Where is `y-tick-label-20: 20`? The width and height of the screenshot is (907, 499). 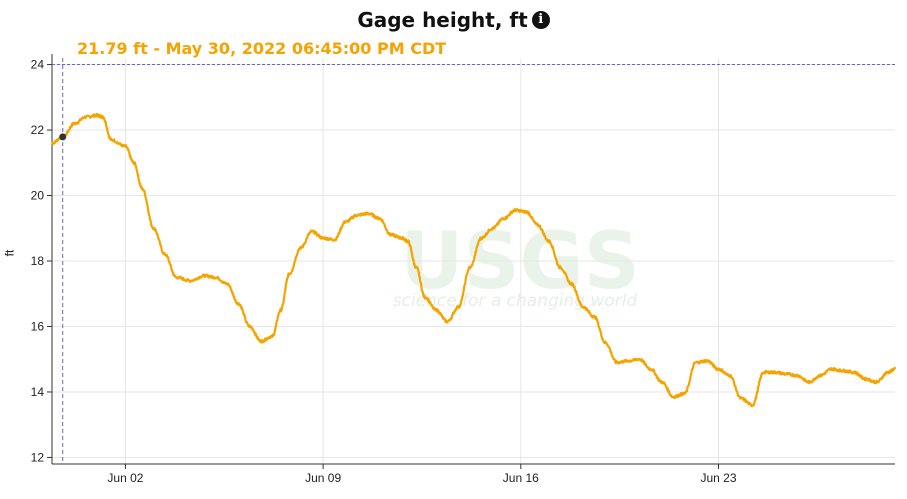
y-tick-label-20: 20 is located at coordinates (38, 196).